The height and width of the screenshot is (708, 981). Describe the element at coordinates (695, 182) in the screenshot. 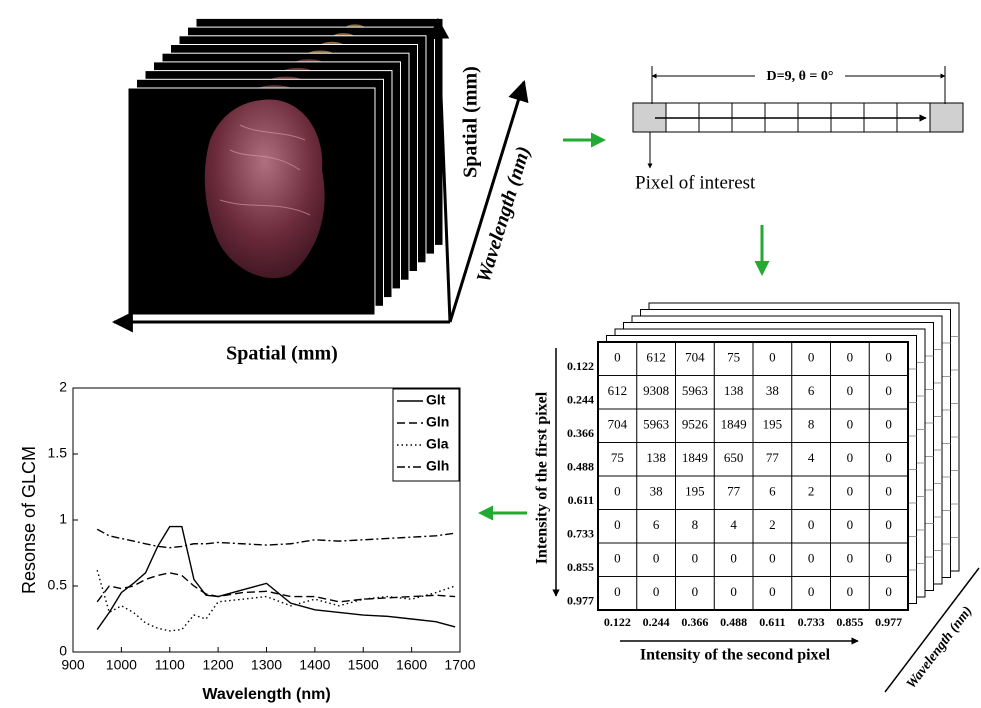

I see `pixel-label: Pixel of interest` at that location.